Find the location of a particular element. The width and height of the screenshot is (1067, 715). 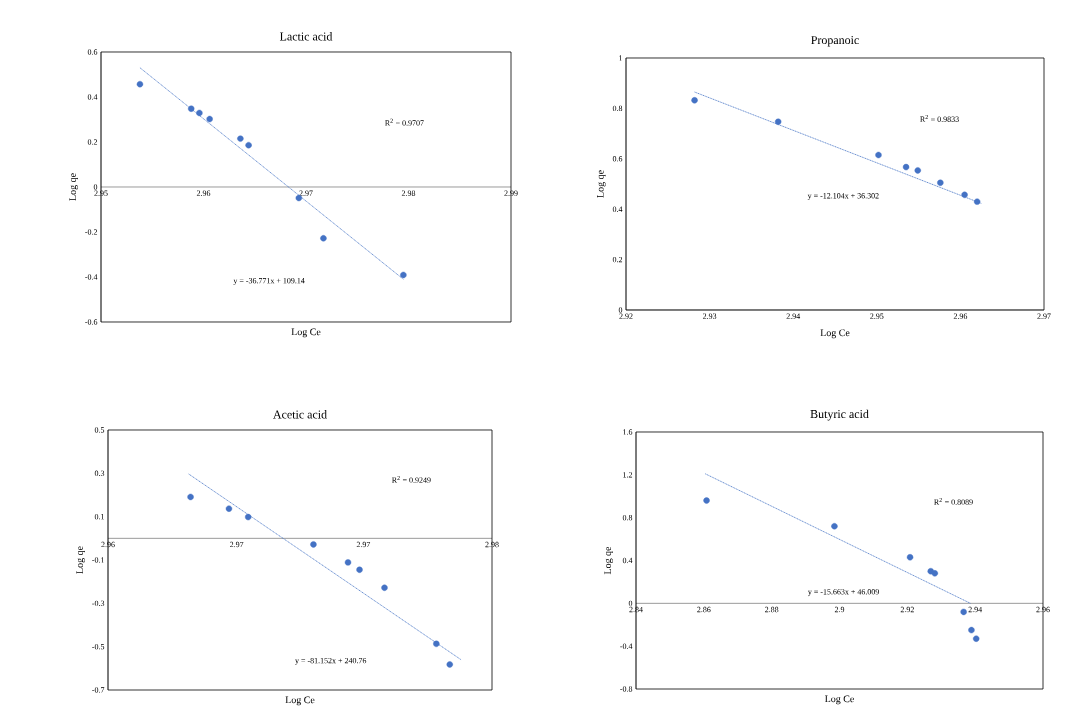

chart-title: Lactic acid is located at coordinates (306, 36).